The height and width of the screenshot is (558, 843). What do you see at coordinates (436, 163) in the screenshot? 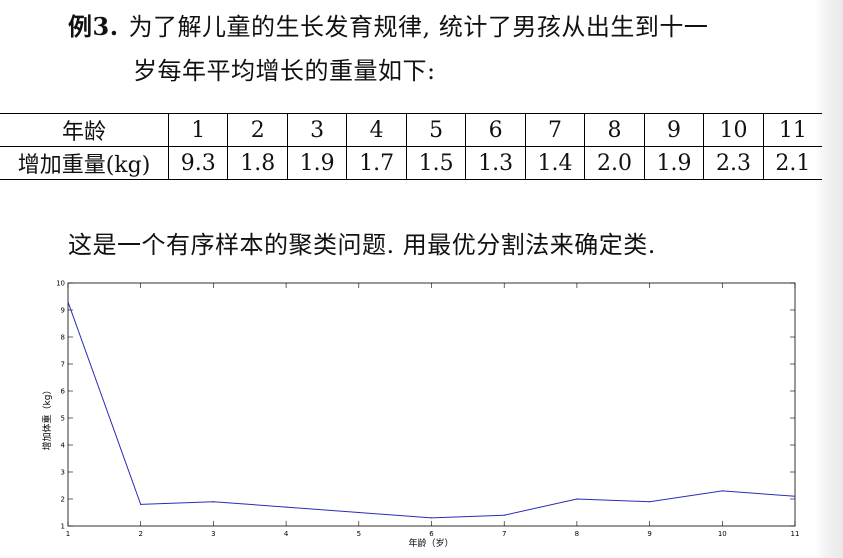
I see `table-cell: 1.5` at bounding box center [436, 163].